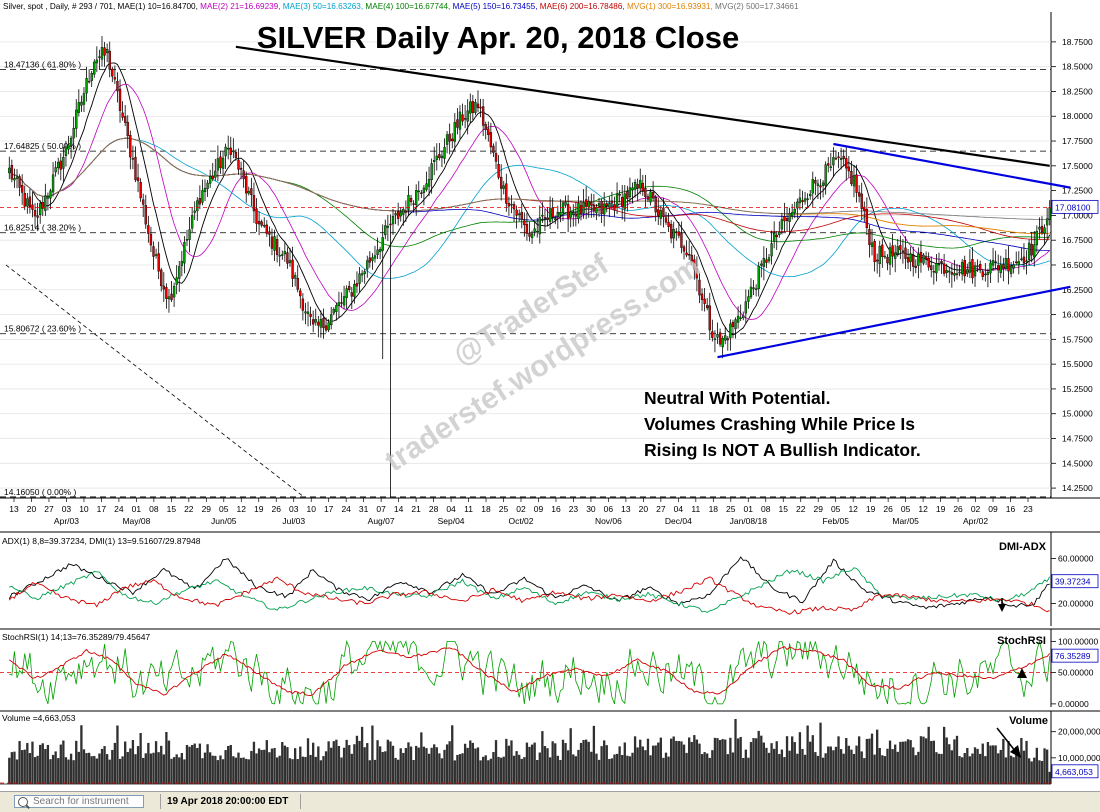 The image size is (1100, 812). I want to click on month-label: Jul/03, so click(293, 521).